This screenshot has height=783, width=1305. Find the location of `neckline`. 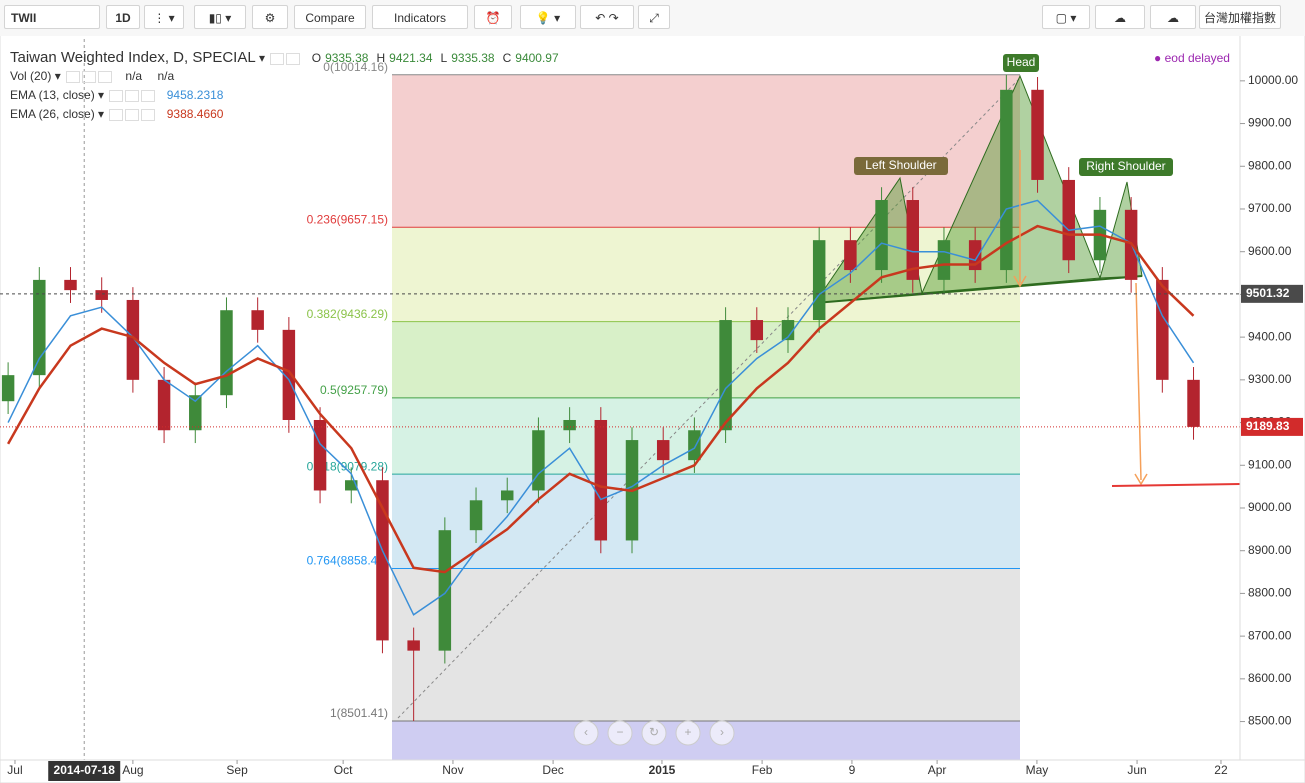

neckline is located at coordinates (978, 289).